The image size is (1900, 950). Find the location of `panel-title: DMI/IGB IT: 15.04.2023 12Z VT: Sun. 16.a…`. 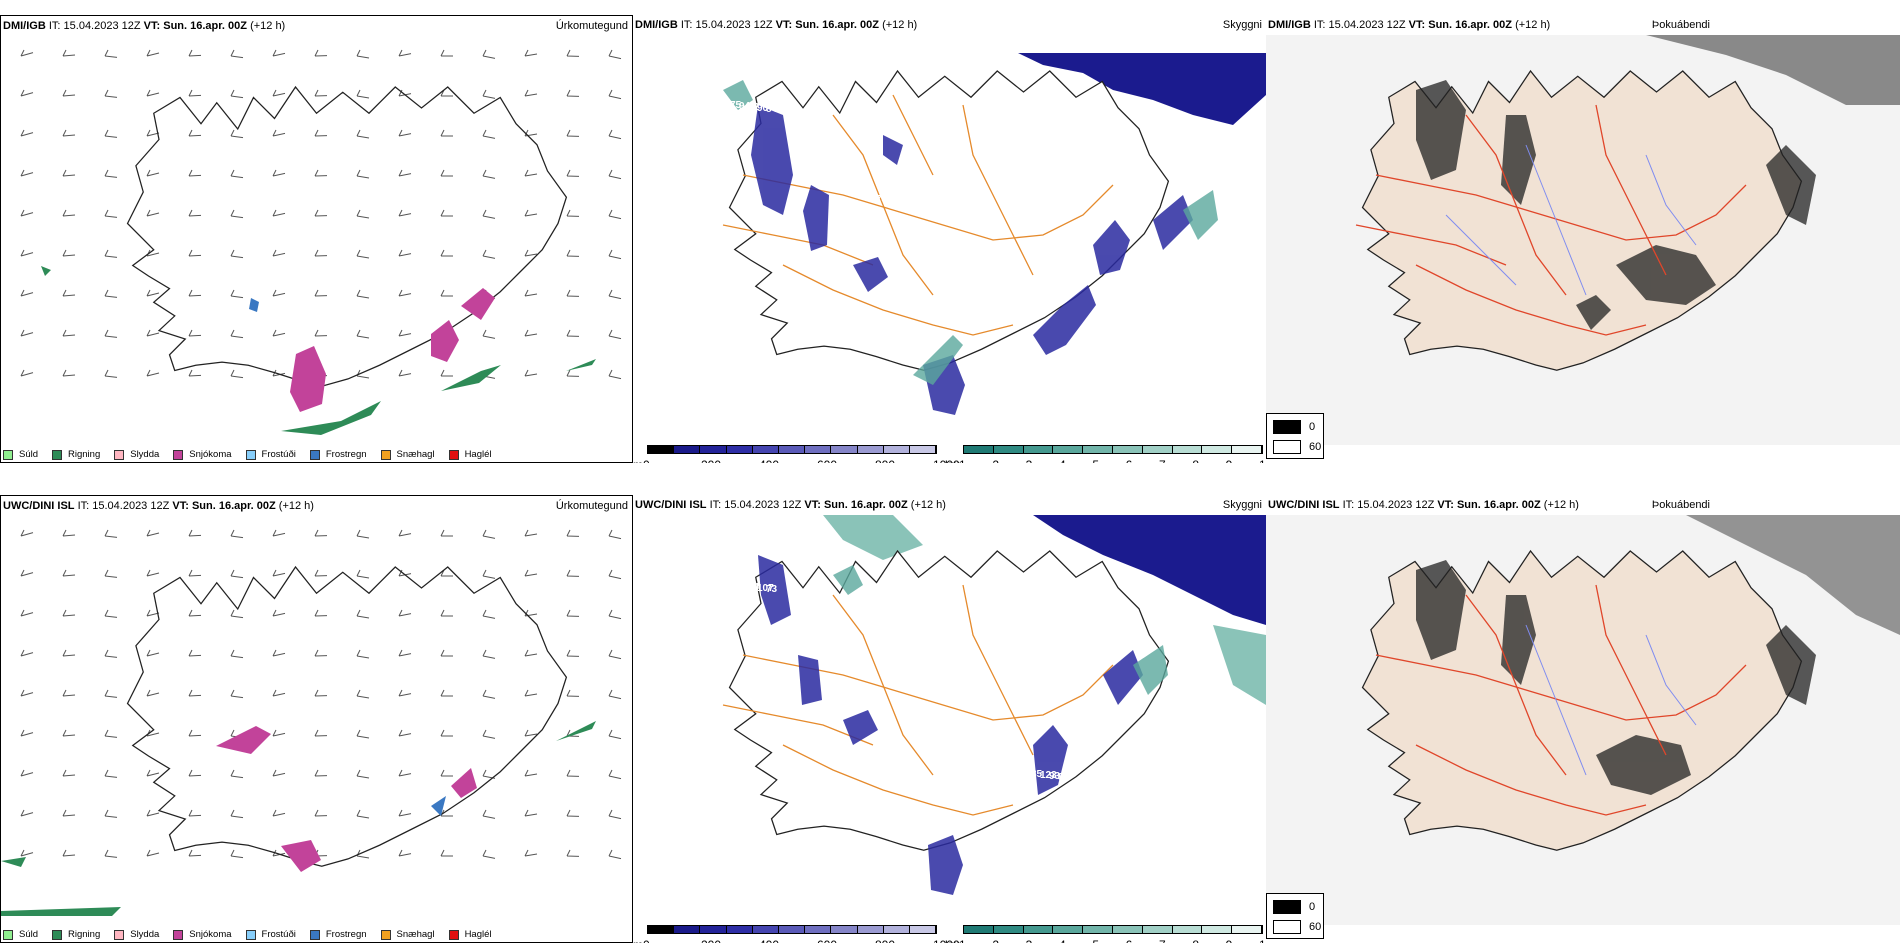

panel-title: DMI/IGB IT: 15.04.2023 12Z VT: Sun. 16.a… is located at coordinates (776, 25).